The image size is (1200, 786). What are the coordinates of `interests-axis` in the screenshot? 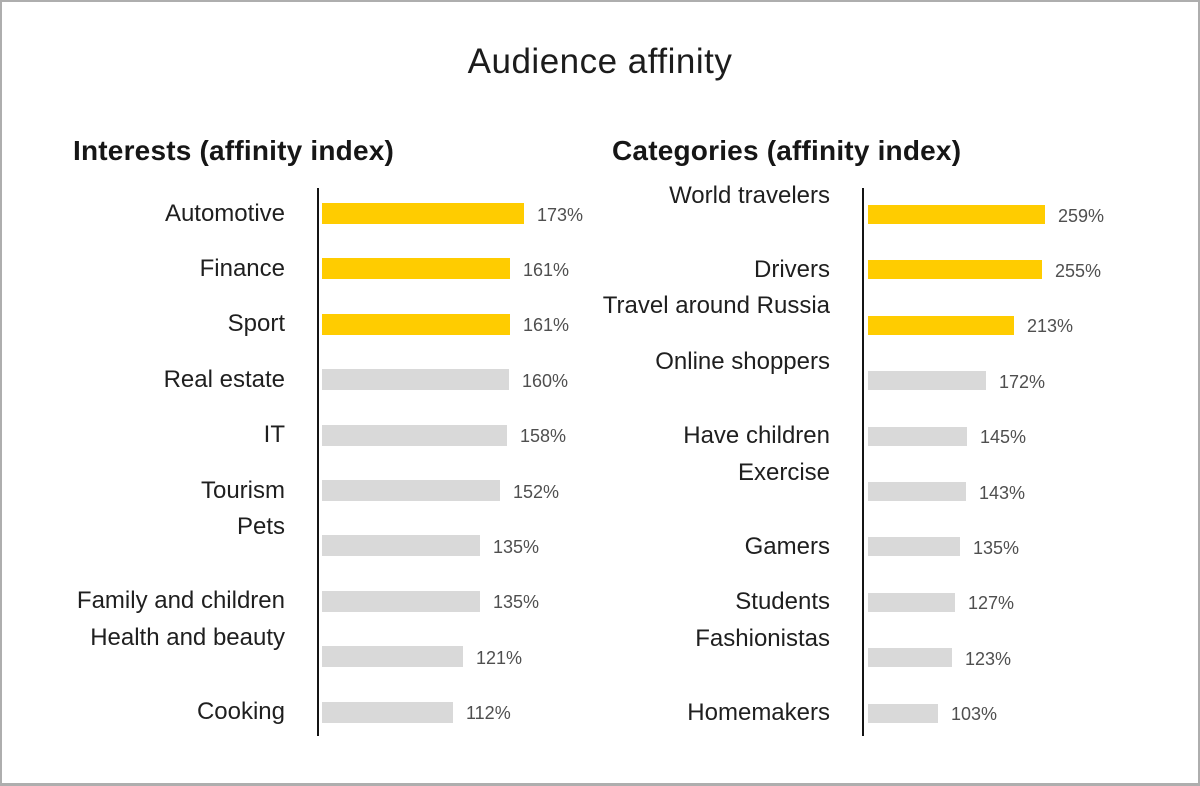 It's located at (318, 462).